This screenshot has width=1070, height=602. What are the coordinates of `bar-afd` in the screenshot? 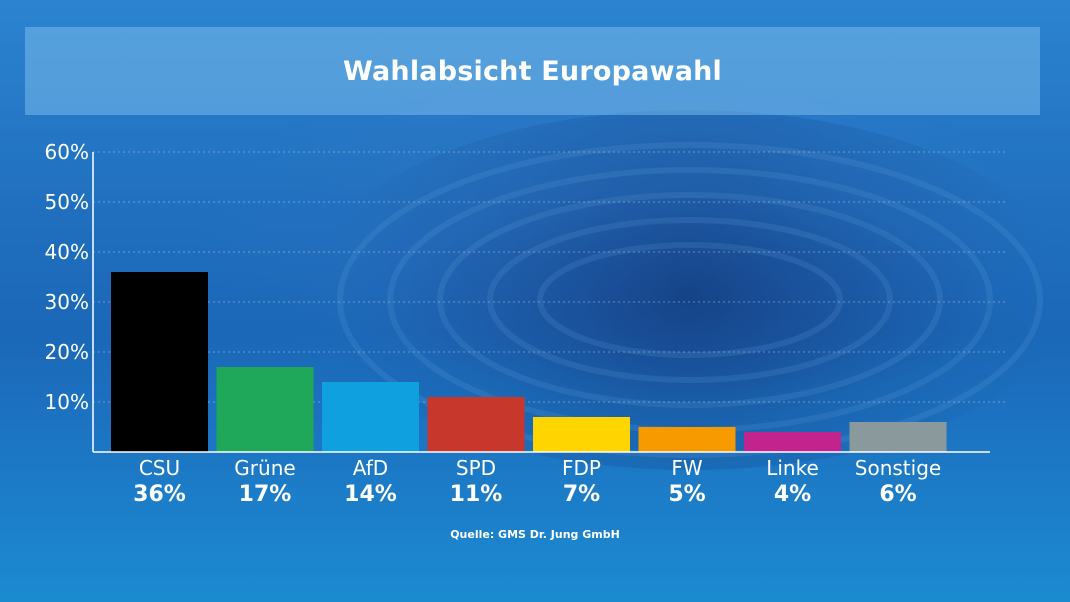 It's located at (370, 417).